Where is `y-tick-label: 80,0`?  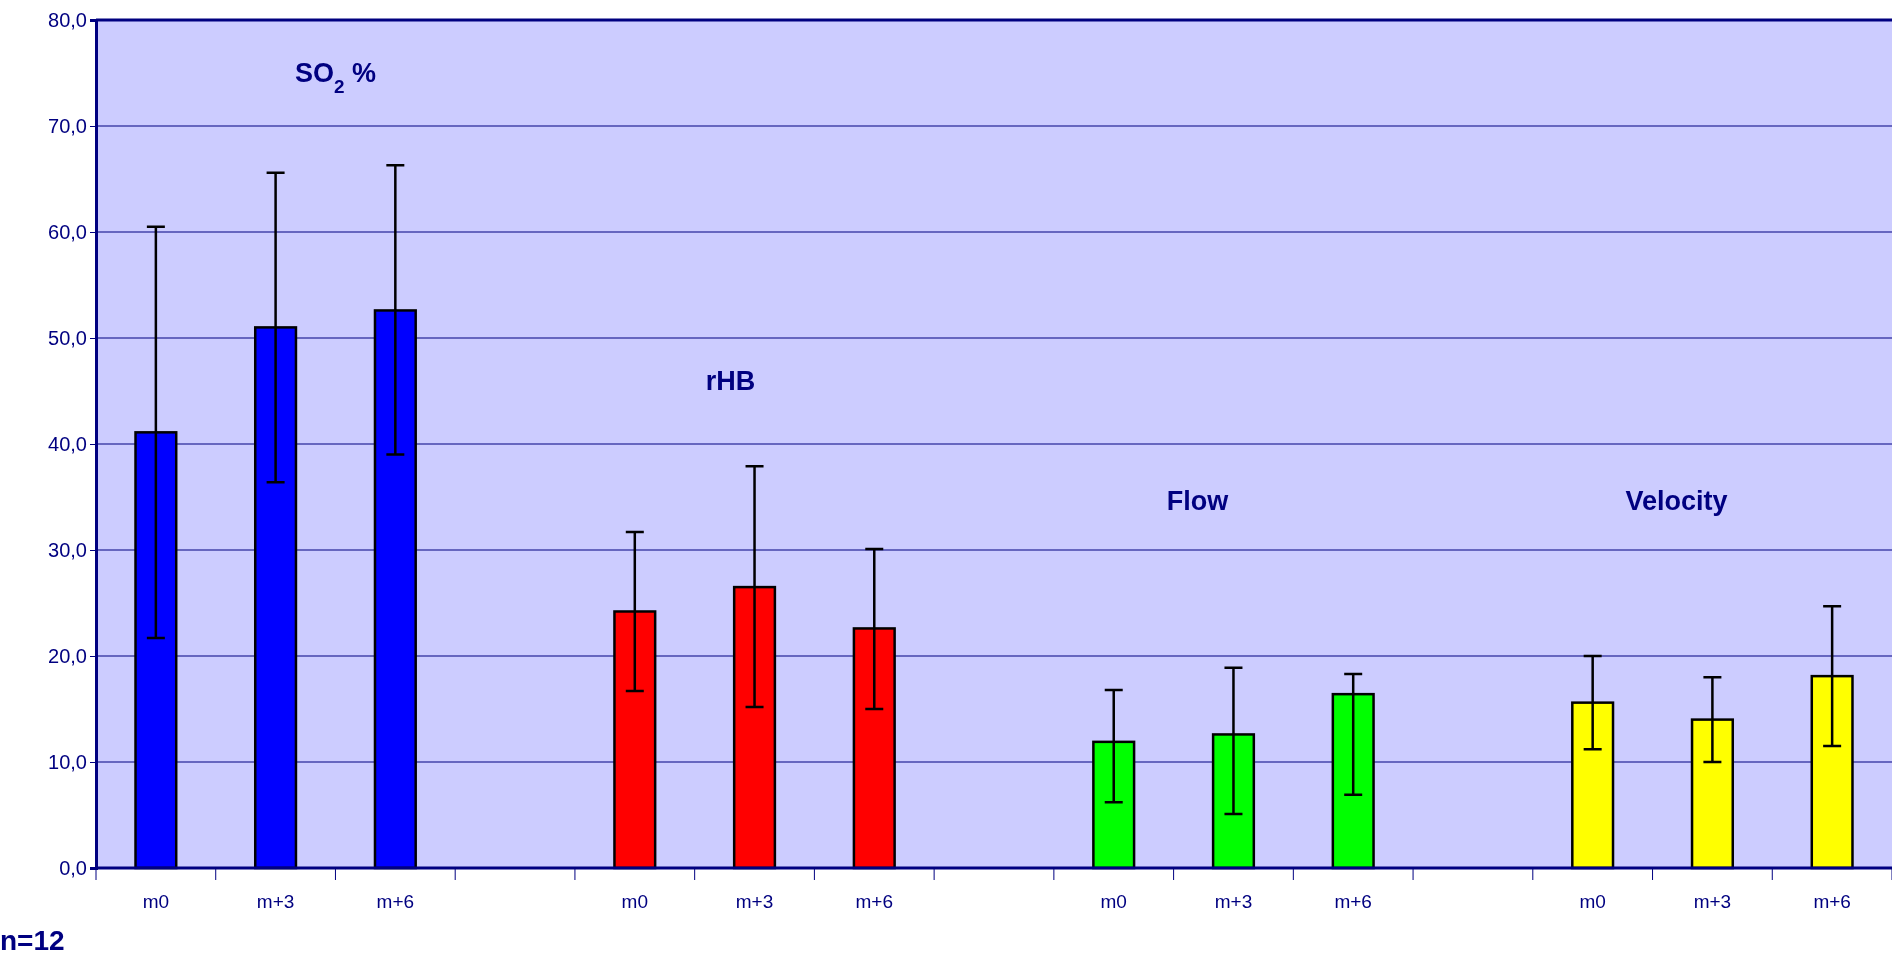
y-tick-label: 80,0 is located at coordinates (67, 19).